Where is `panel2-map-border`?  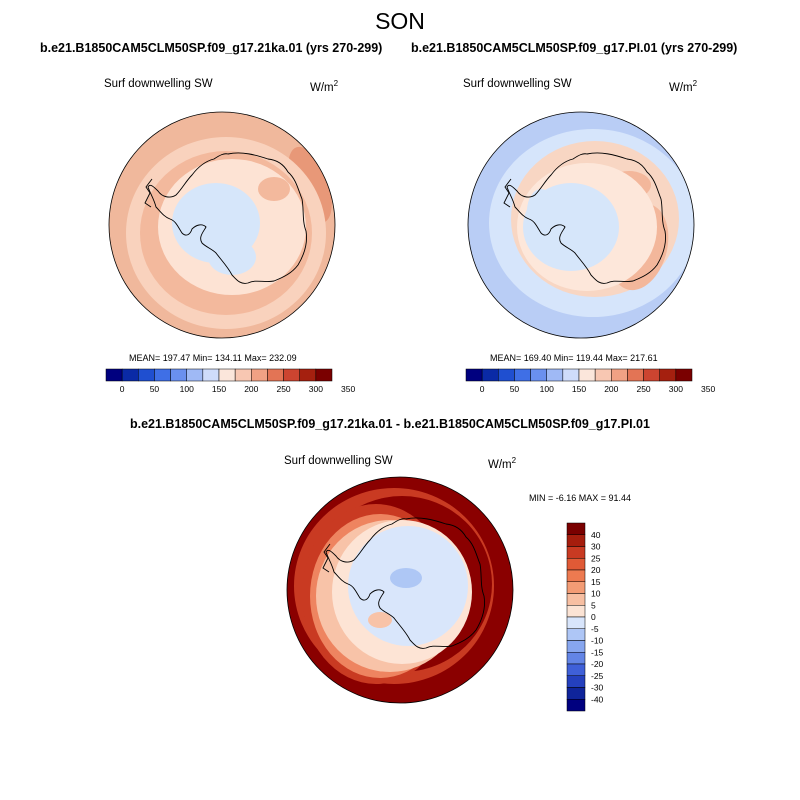 panel2-map-border is located at coordinates (581, 225).